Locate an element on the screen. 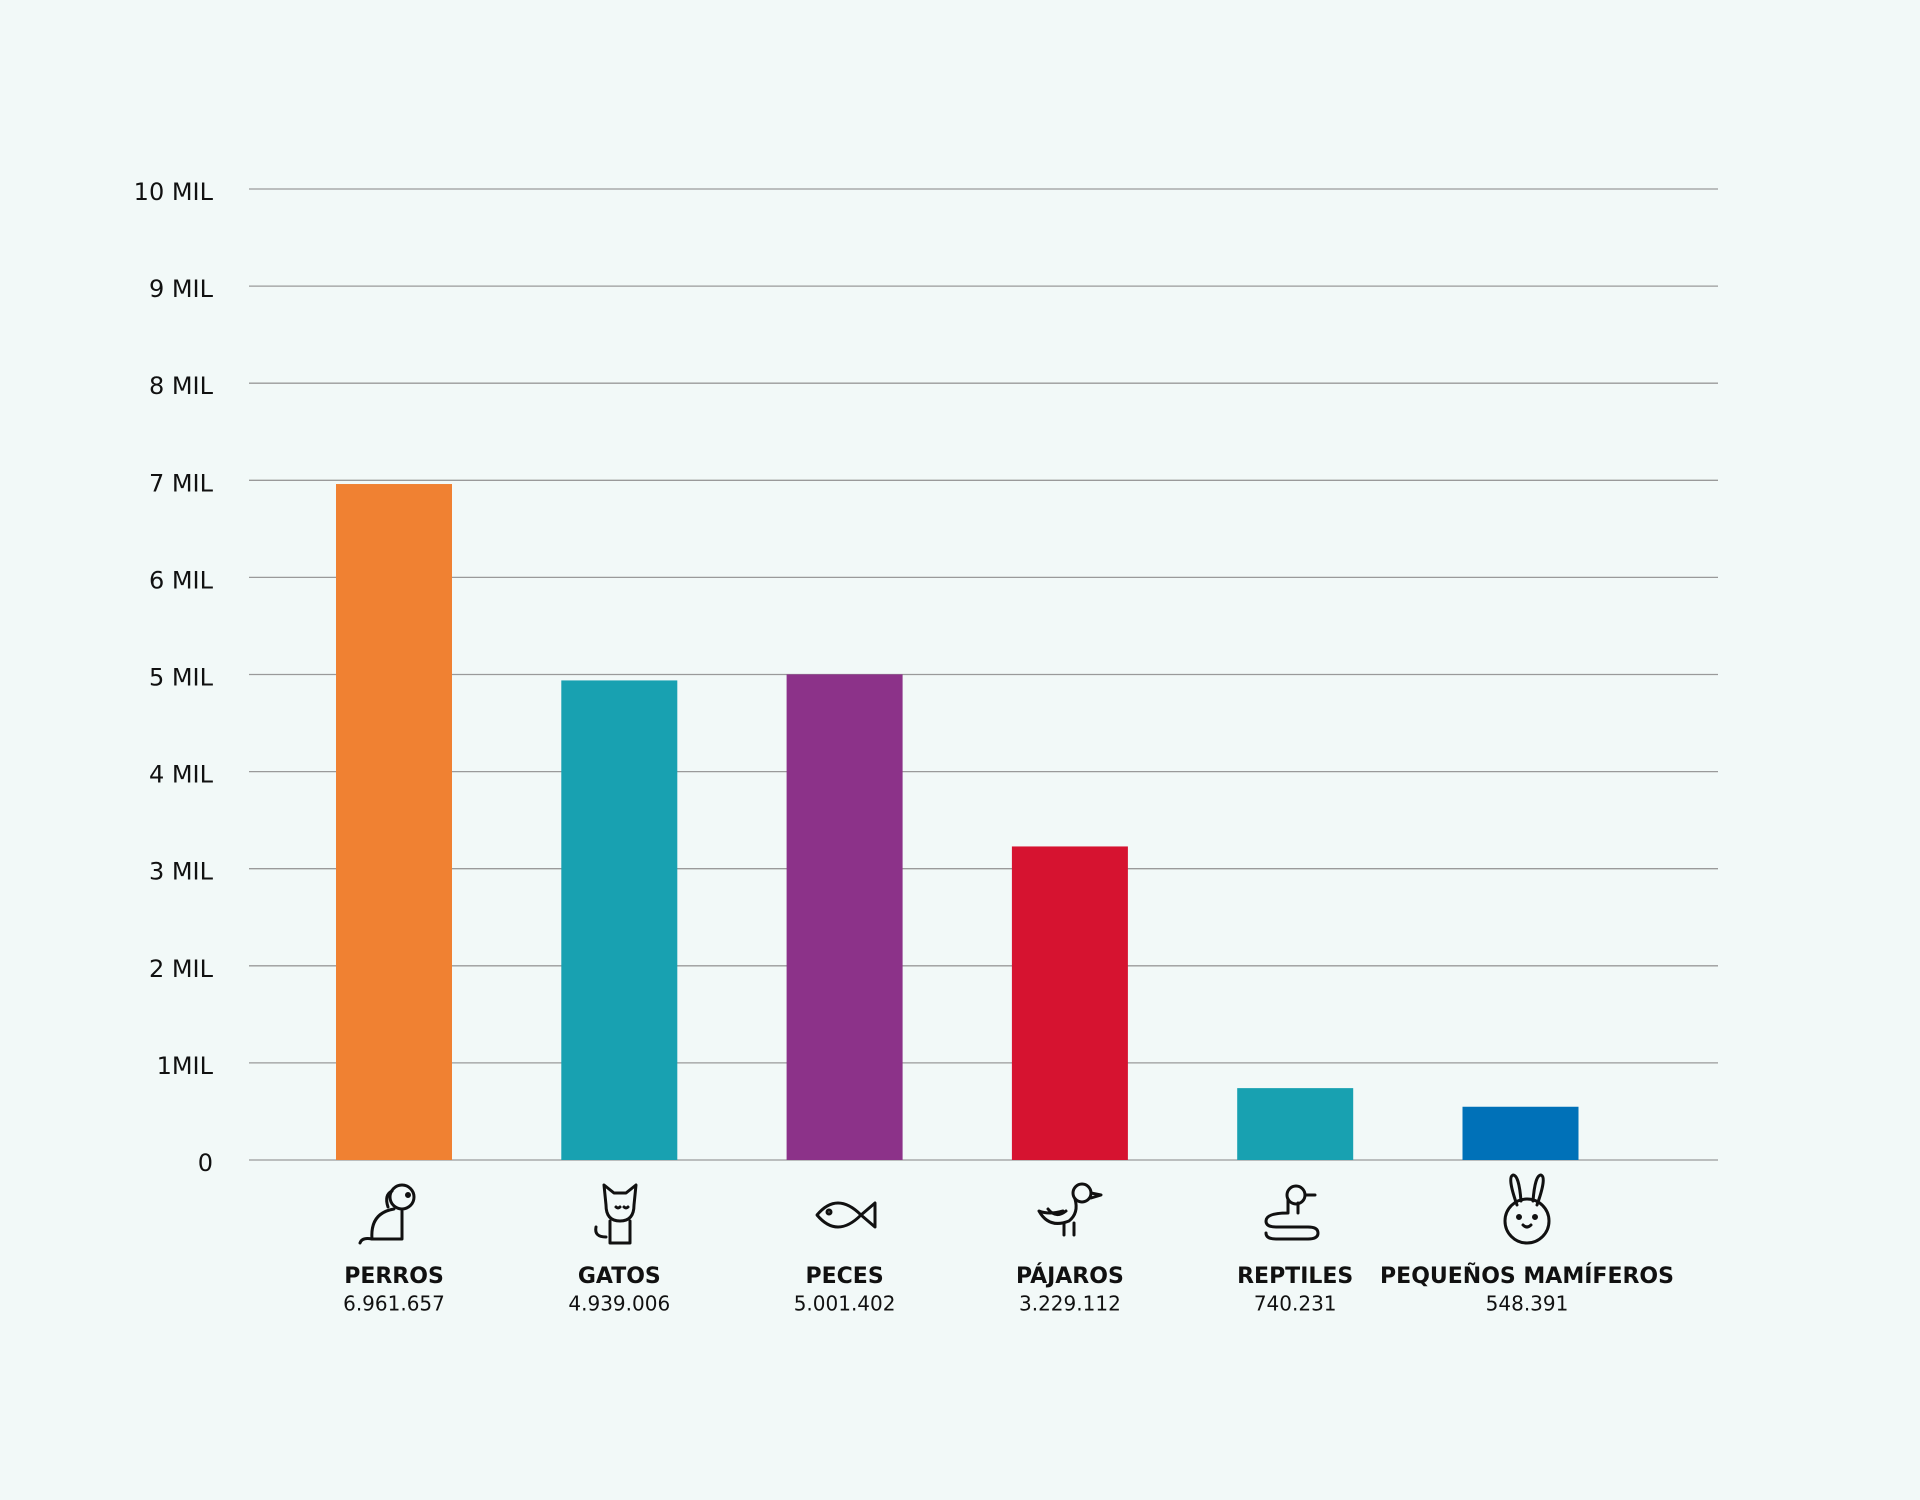 The width and height of the screenshot is (1920, 1500). category-label: PEQUEÑOS MAMÍFEROS is located at coordinates (1527, 1276).